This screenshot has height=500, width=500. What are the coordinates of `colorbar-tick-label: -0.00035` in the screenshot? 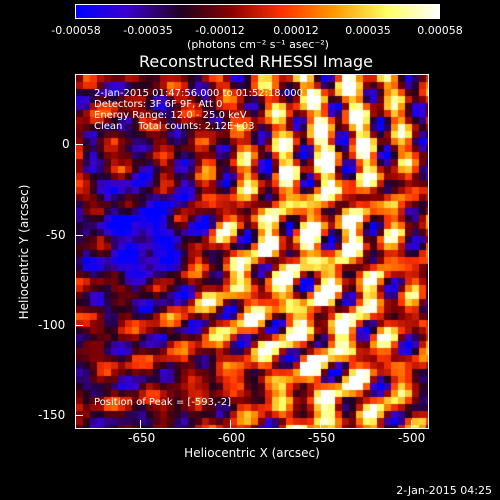 It's located at (148, 30).